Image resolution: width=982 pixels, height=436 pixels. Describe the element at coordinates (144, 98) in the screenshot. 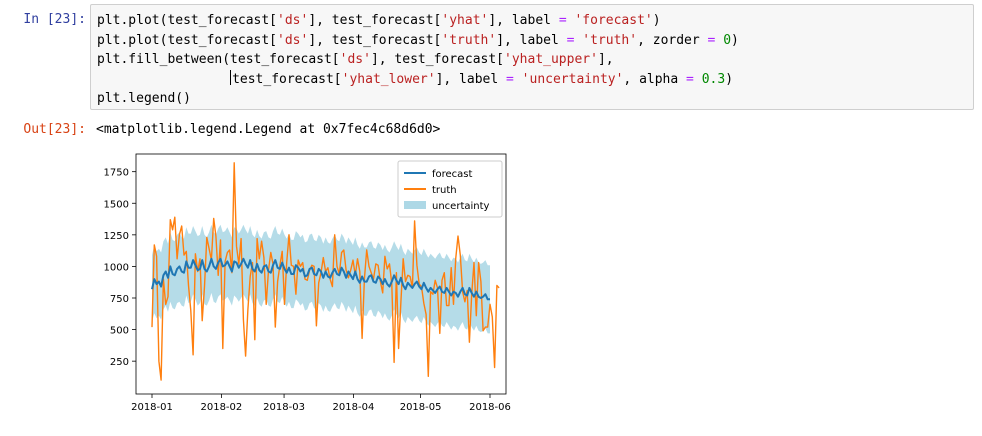

I see `code-token: plt.legend()` at that location.